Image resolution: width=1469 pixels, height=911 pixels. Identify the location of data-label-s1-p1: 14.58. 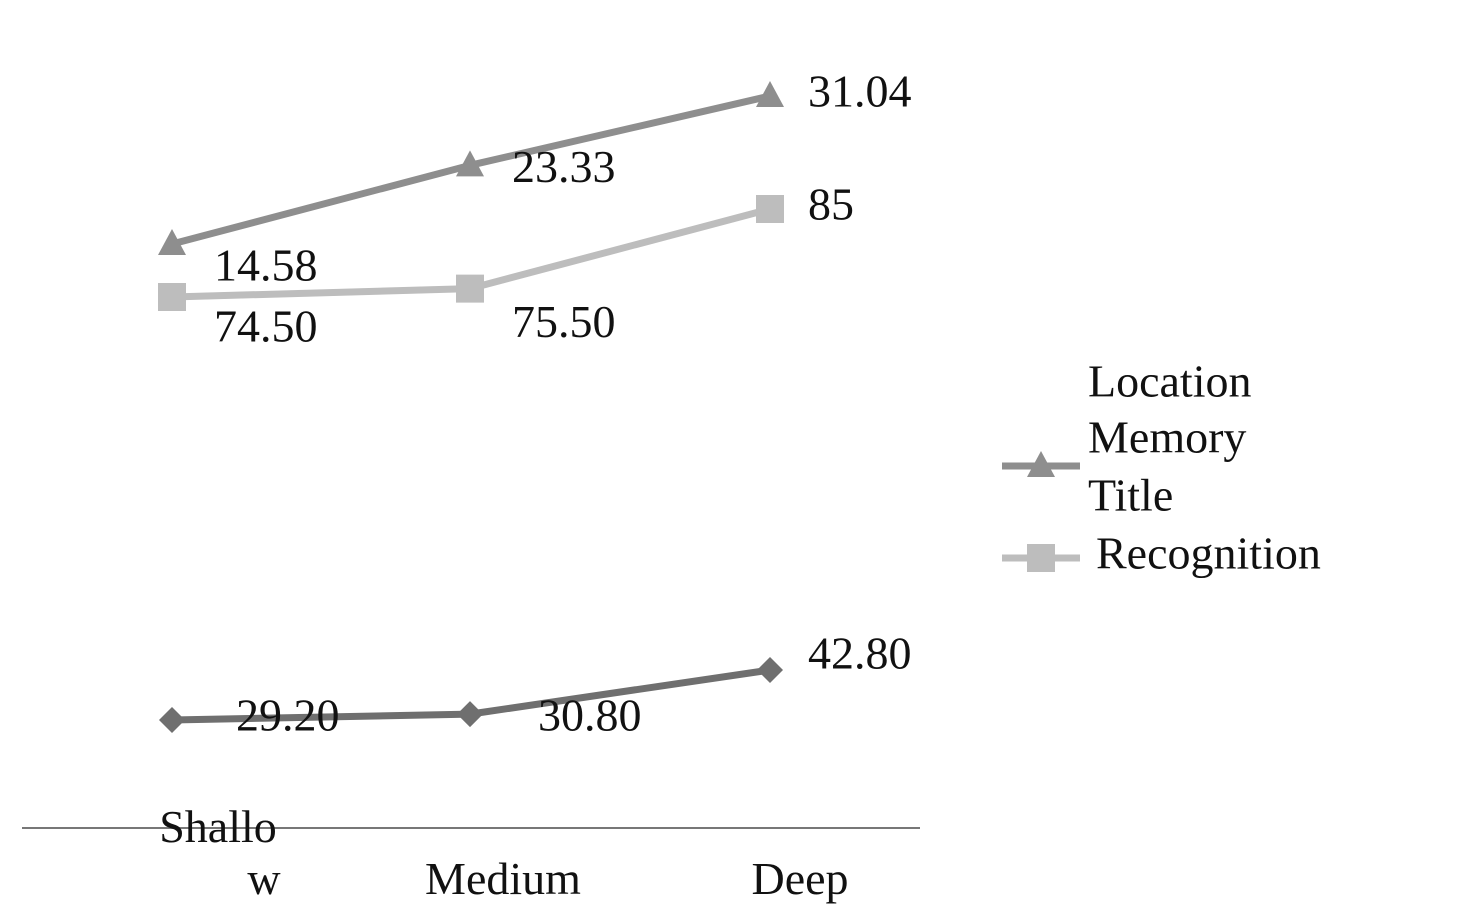
(266, 265).